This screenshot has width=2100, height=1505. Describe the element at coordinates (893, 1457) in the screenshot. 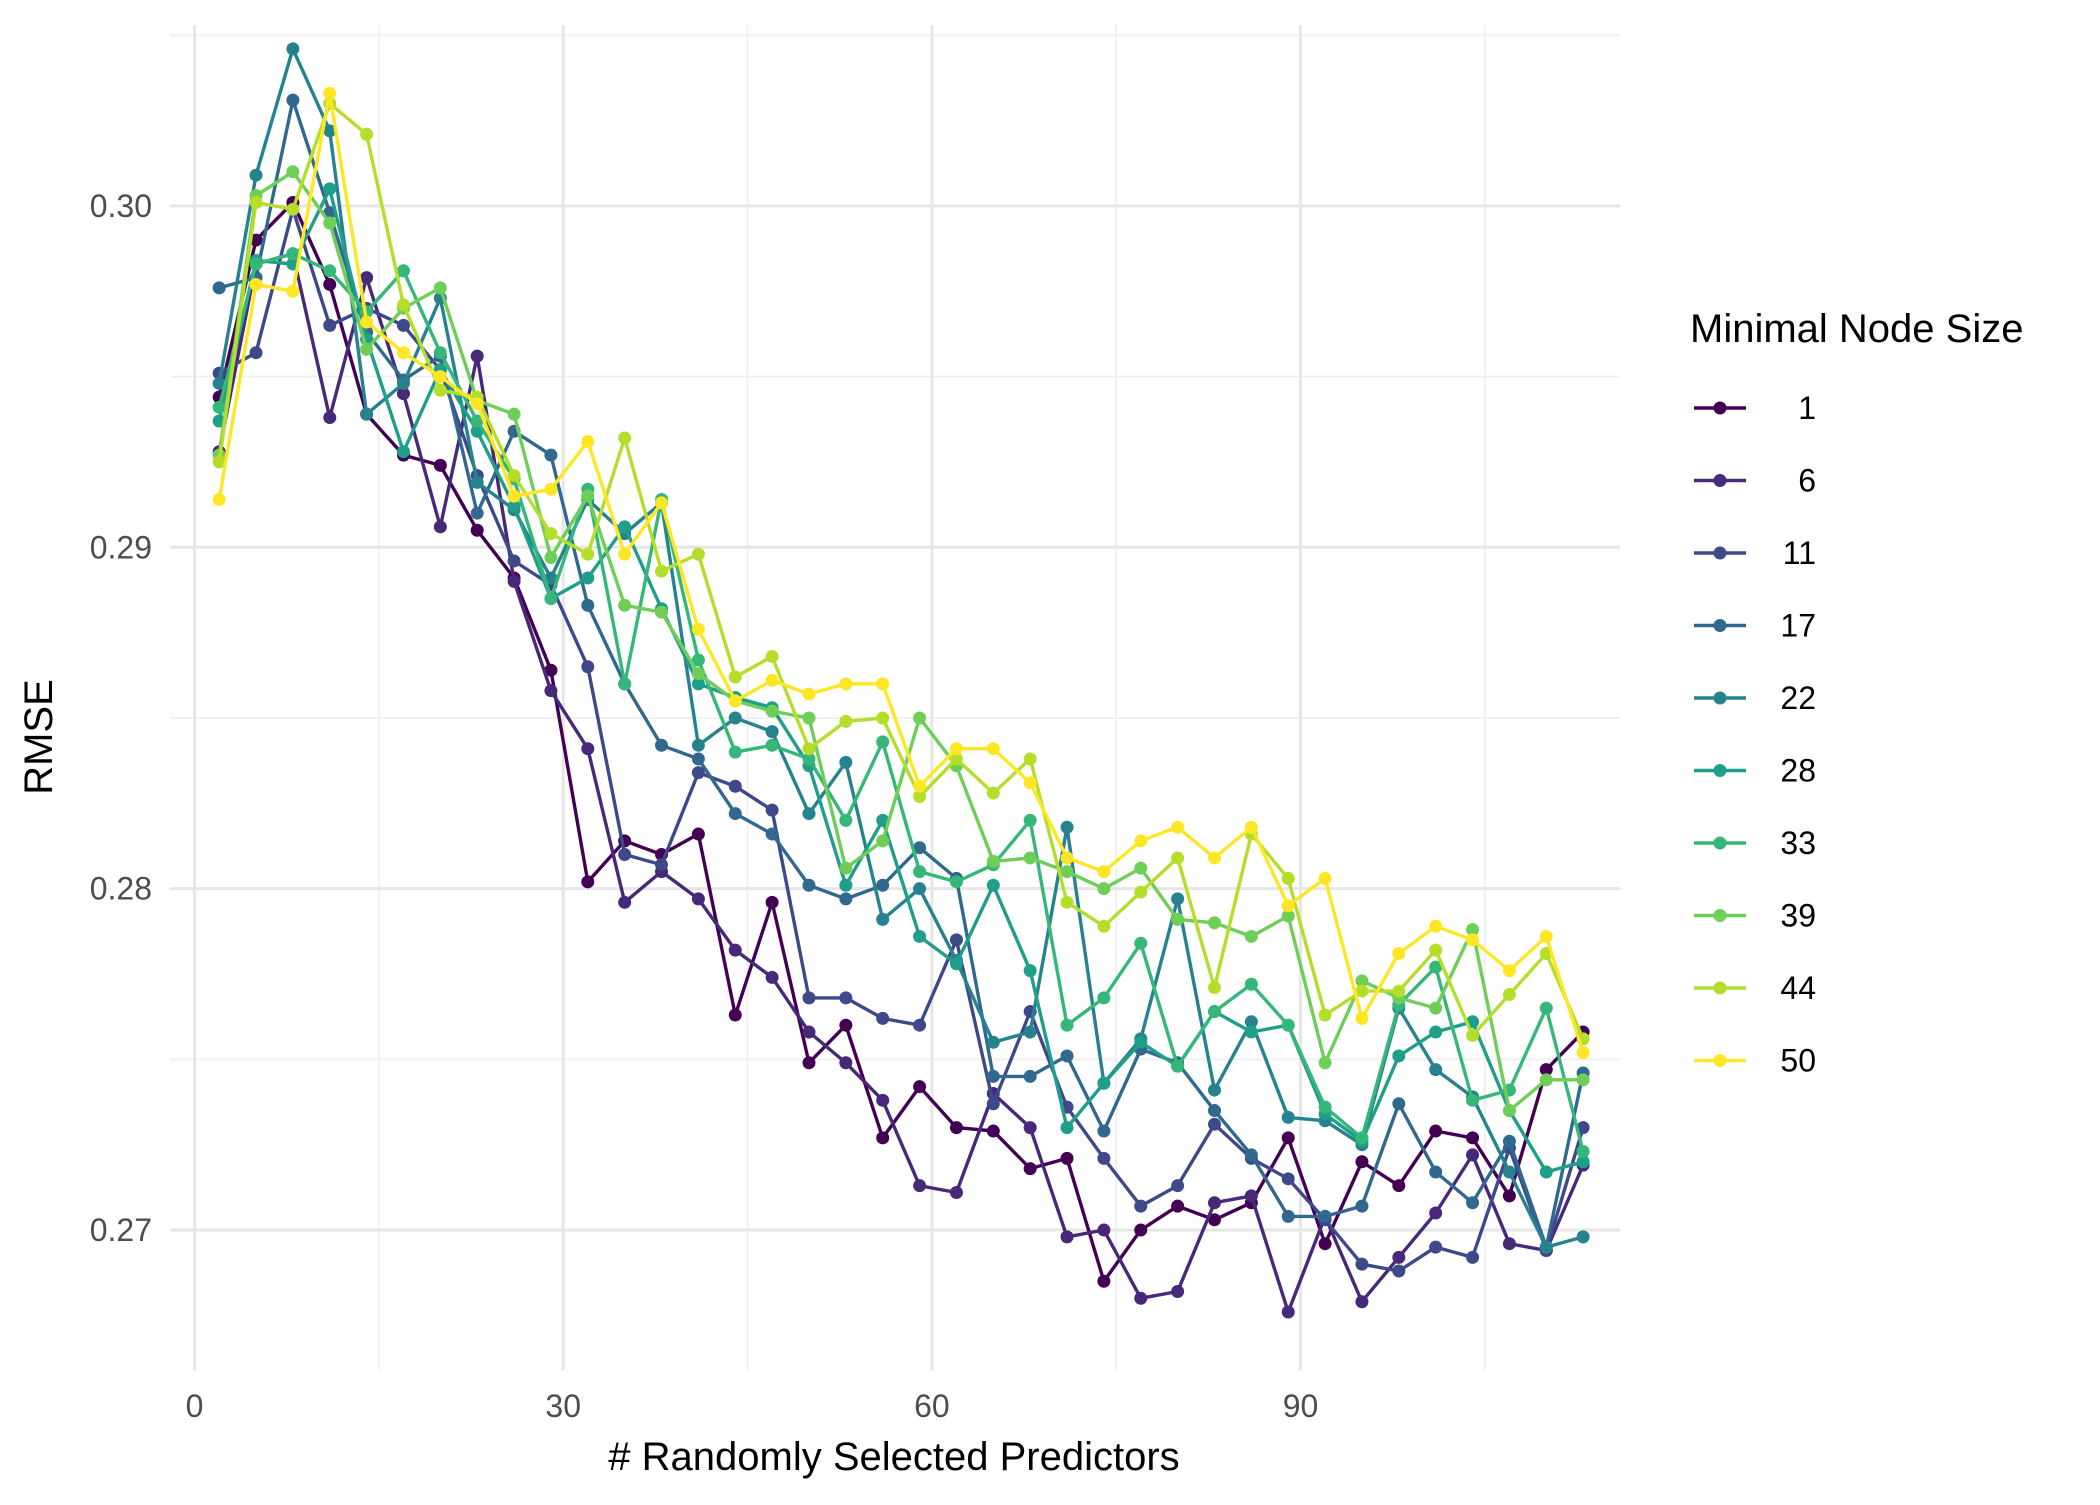

I see `x-axis-title: # Randomly Selected Predictors` at that location.